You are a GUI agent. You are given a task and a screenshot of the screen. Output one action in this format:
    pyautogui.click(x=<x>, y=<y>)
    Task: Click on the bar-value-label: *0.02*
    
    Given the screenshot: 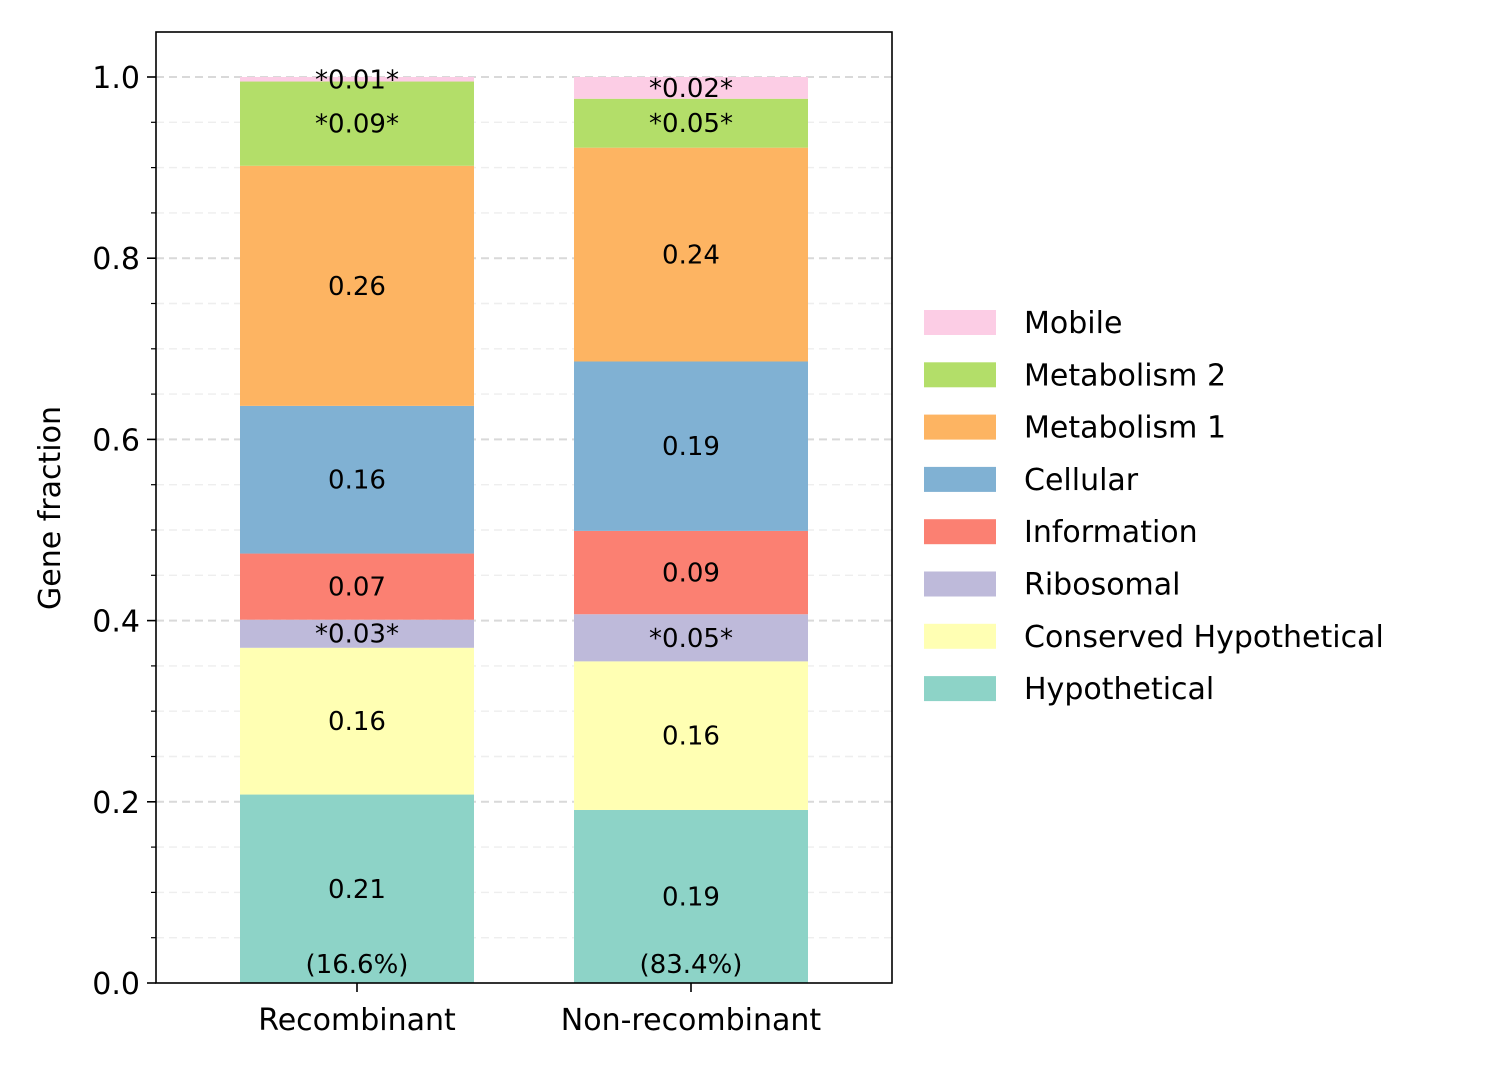 What is the action you would take?
    pyautogui.click(x=691, y=89)
    